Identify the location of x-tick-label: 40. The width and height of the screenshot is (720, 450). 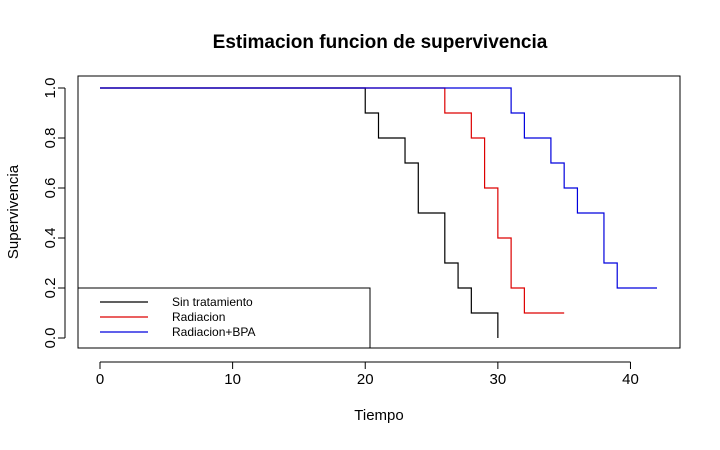
(630, 379).